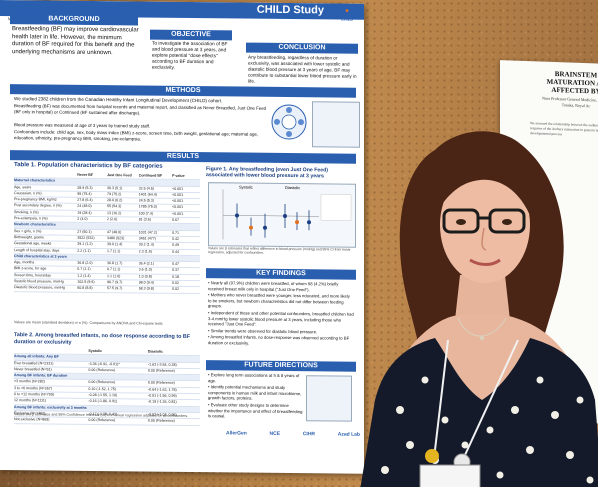  I want to click on table1-cell: 1785 (75.0), so click(147, 207).